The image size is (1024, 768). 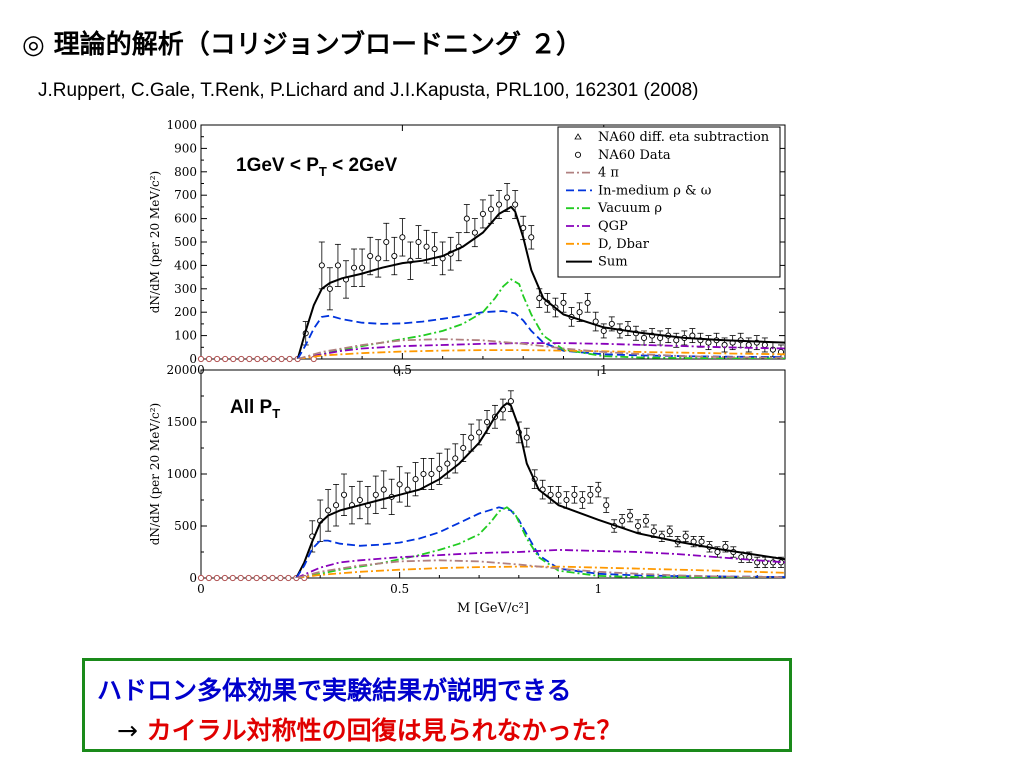 What do you see at coordinates (322, 171) in the screenshot?
I see `panel-label-top-sub: T` at bounding box center [322, 171].